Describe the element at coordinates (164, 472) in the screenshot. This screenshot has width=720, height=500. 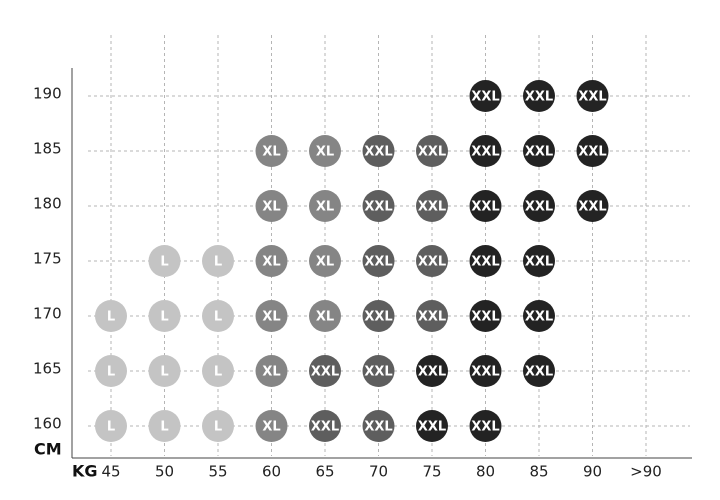
I see `x-tick-label: 50` at that location.